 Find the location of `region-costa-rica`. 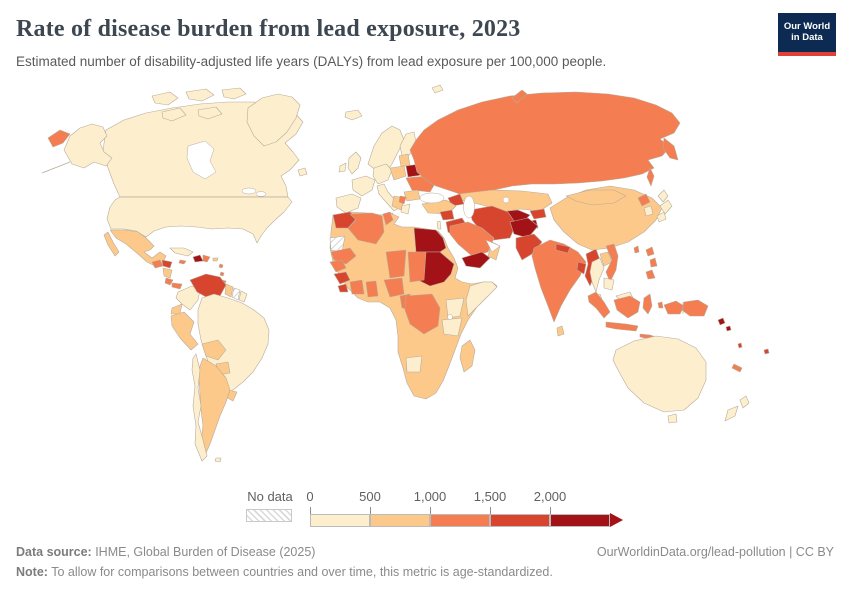

region-costa-rica is located at coordinates (169, 281).